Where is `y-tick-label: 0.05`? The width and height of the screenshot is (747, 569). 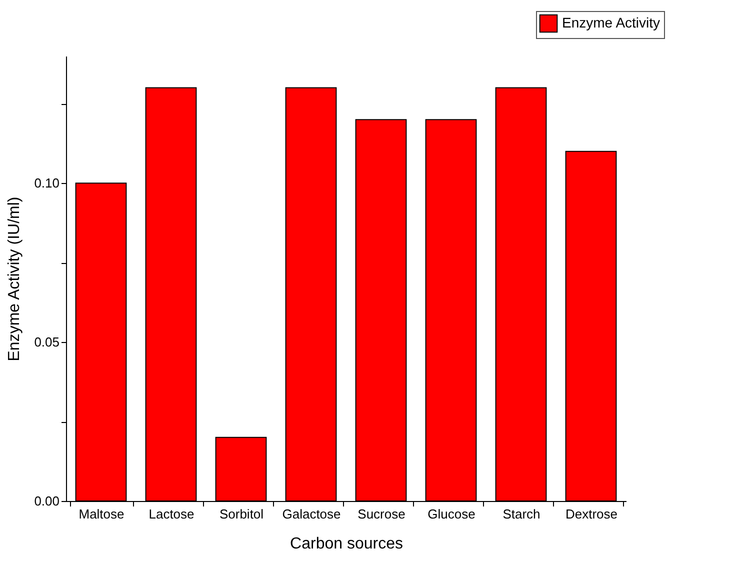
y-tick-label: 0.05 is located at coordinates (47, 342).